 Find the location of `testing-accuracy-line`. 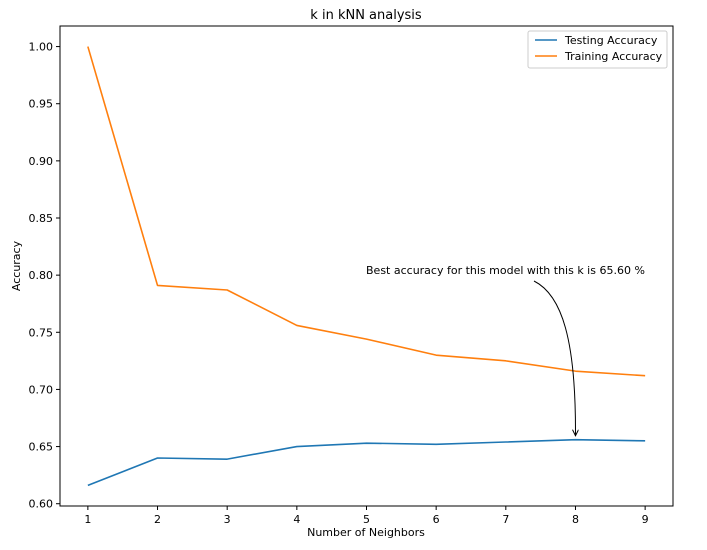

testing-accuracy-line is located at coordinates (366, 462).